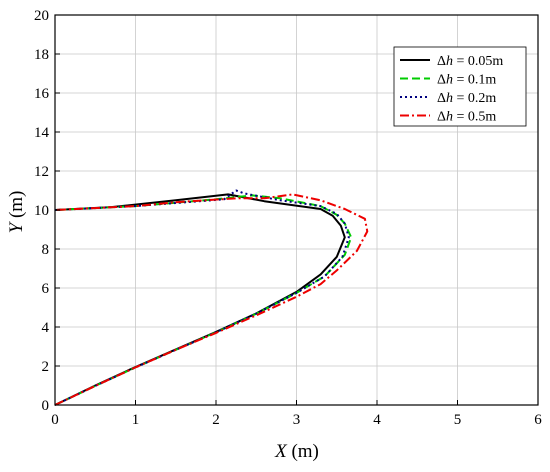 This screenshot has width=550, height=472. I want to click on y-tick-label: 18, so click(41, 55).